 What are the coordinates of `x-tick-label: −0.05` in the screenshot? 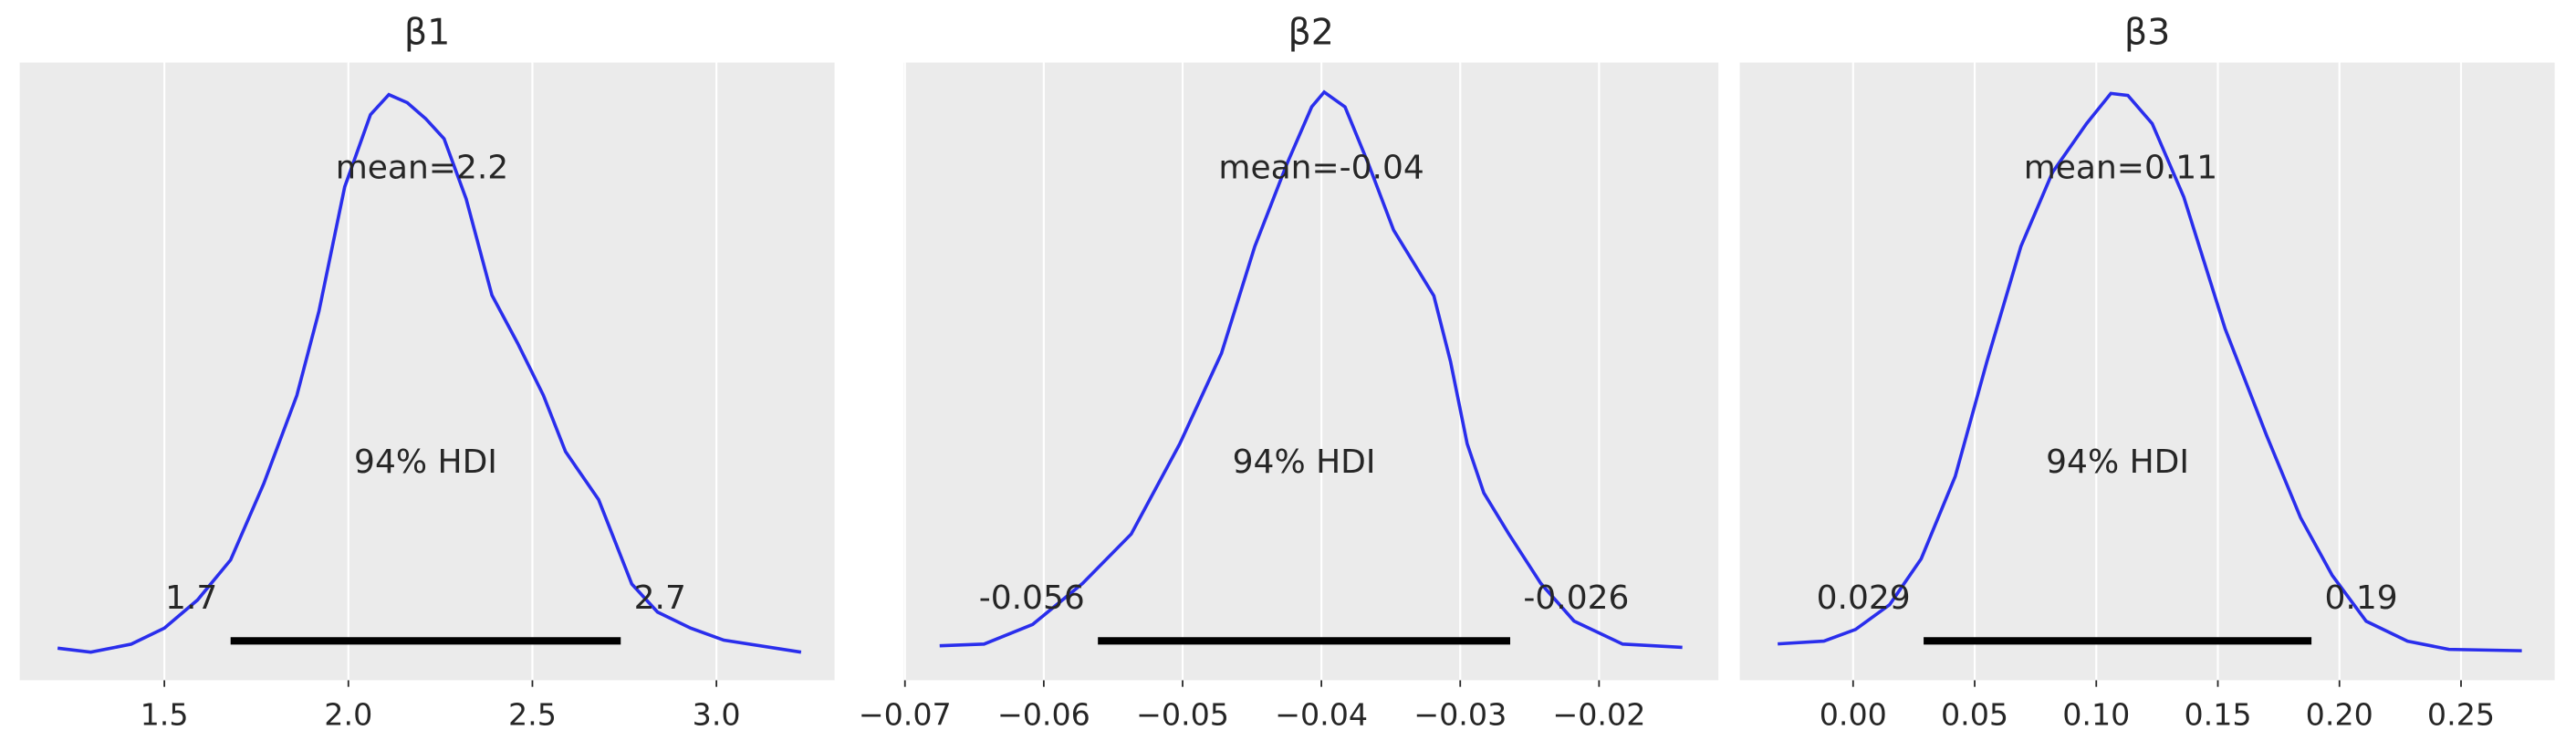 It's located at (1182, 715).